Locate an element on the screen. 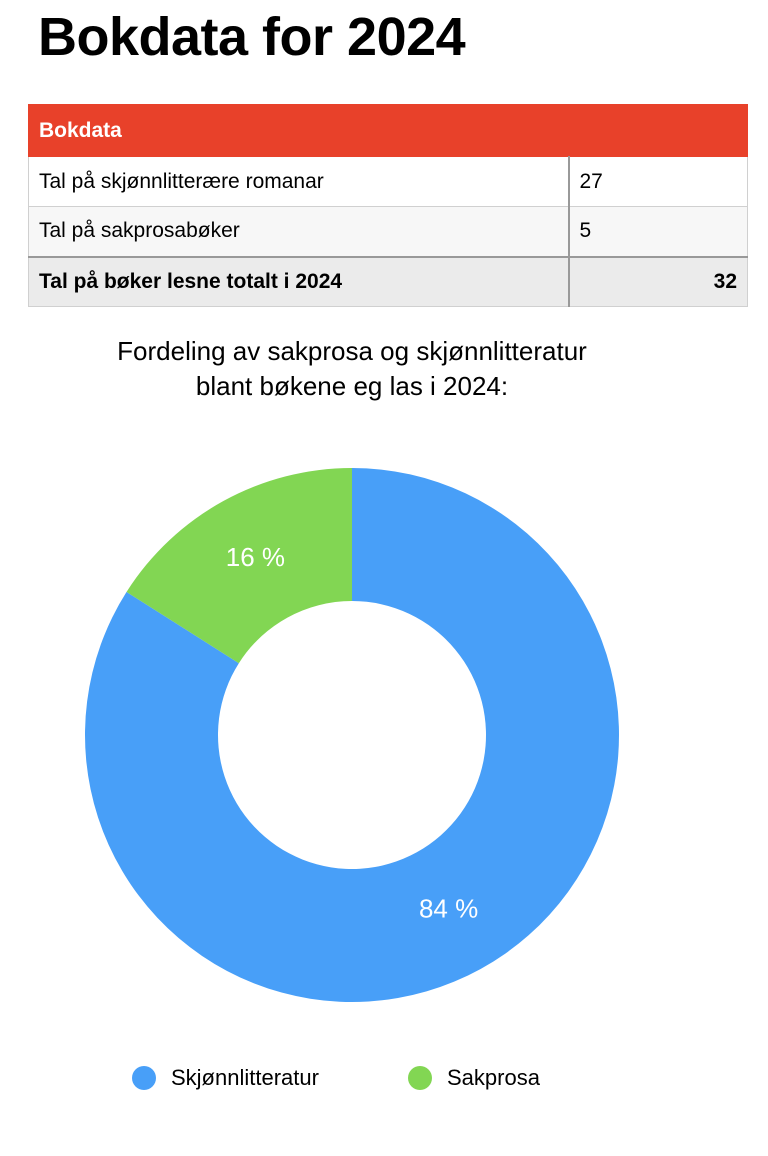 The height and width of the screenshot is (1156, 768). row-value: 27 is located at coordinates (658, 181).